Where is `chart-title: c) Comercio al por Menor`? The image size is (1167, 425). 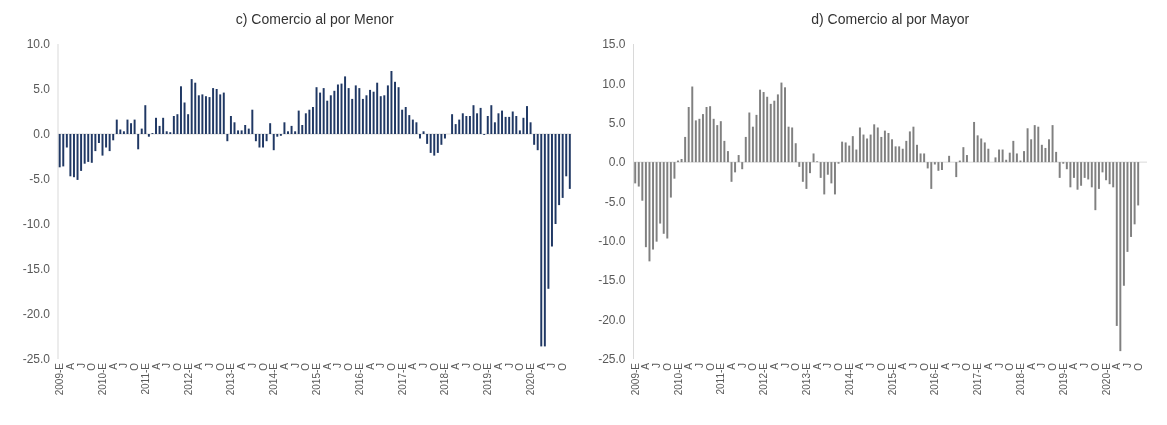 chart-title: c) Comercio al por Menor is located at coordinates (315, 19).